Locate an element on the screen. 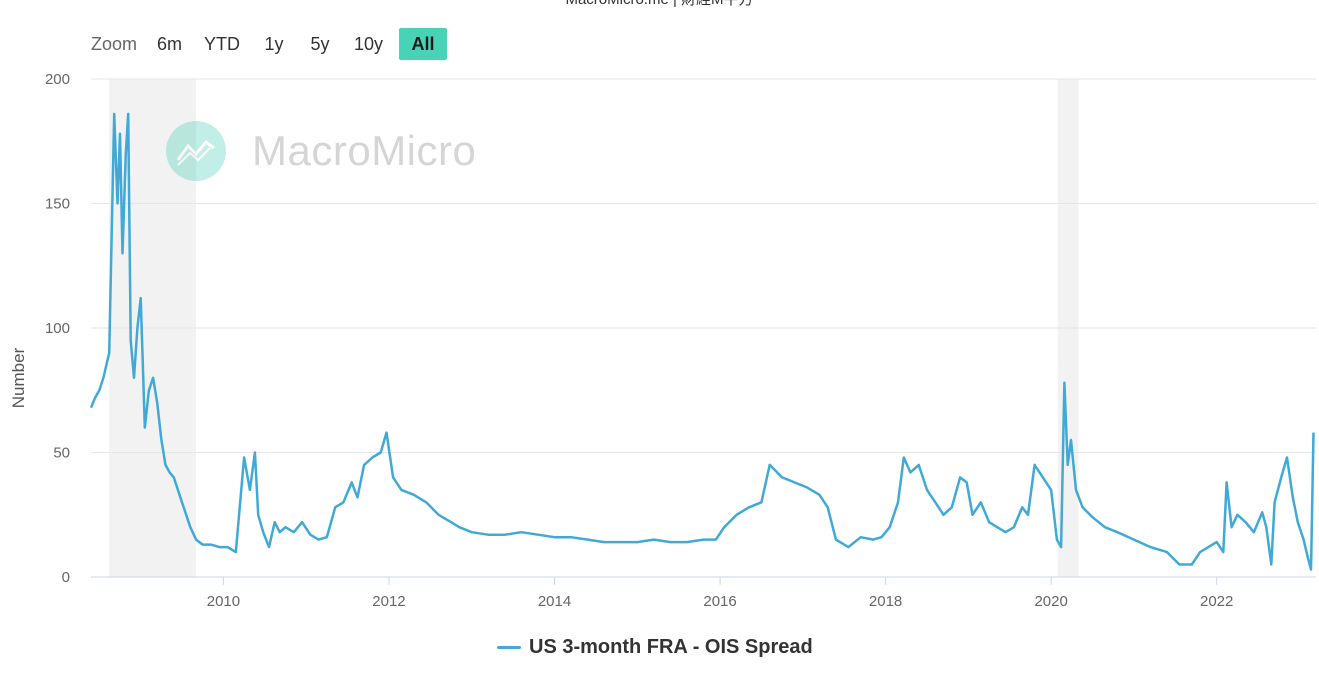 This screenshot has height=684, width=1319. x-tick-label: 2018 is located at coordinates (885, 601).